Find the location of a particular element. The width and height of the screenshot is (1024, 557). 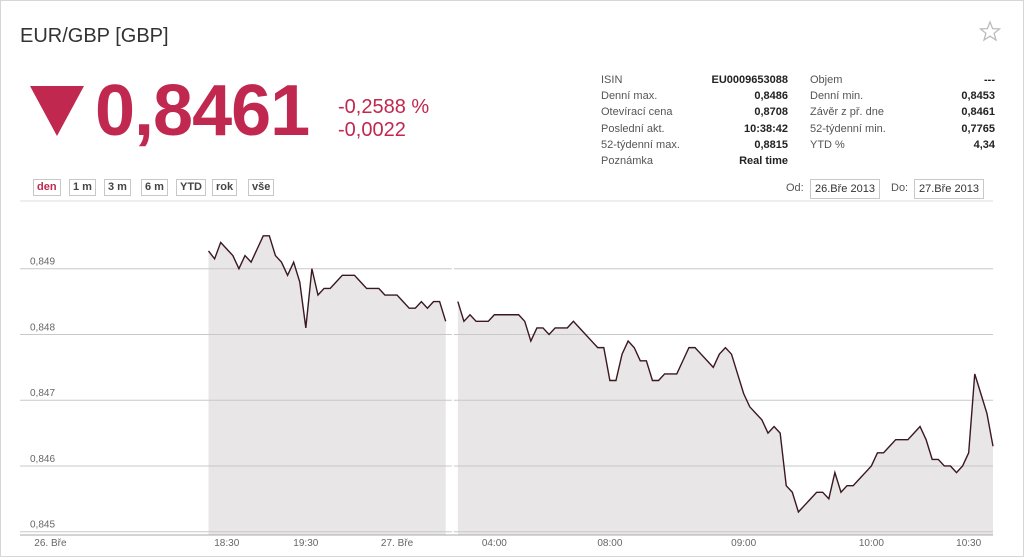

y-tick-label: 0,849 is located at coordinates (42, 262).